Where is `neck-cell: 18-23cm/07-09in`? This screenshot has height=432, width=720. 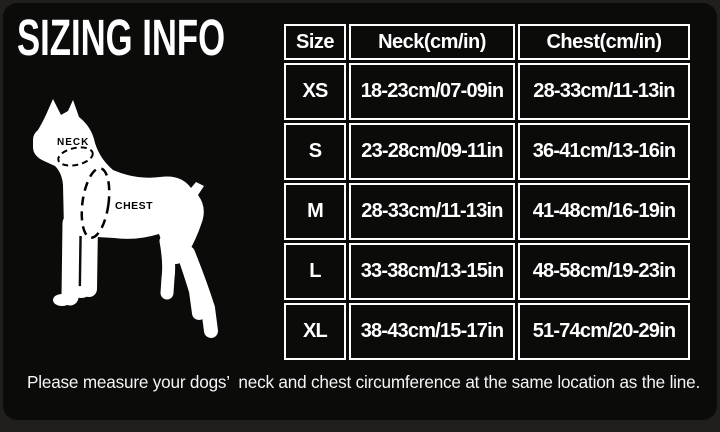
neck-cell: 18-23cm/07-09in is located at coordinates (432, 91).